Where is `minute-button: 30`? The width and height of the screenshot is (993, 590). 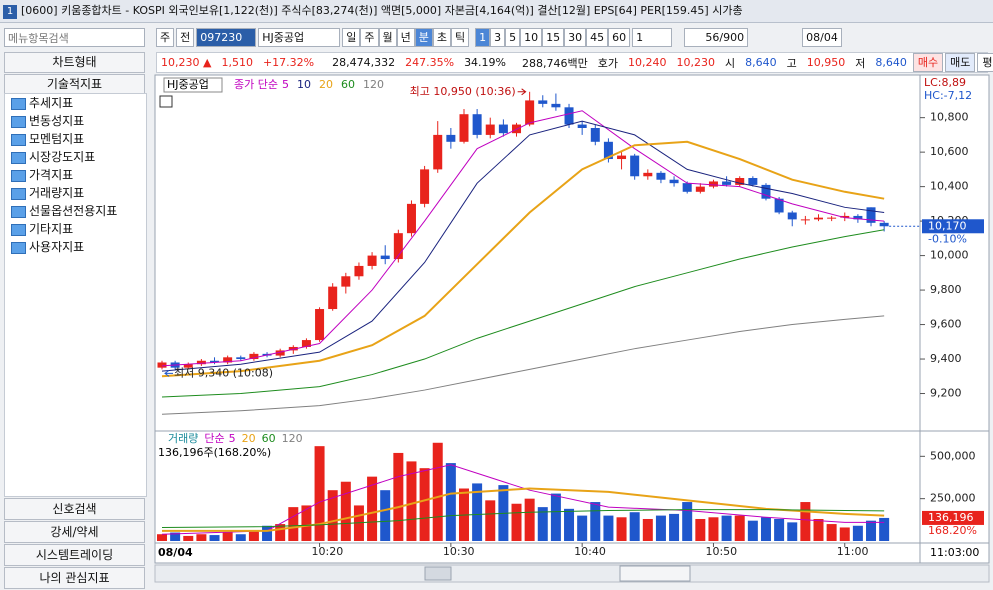 minute-button: 30 is located at coordinates (575, 37).